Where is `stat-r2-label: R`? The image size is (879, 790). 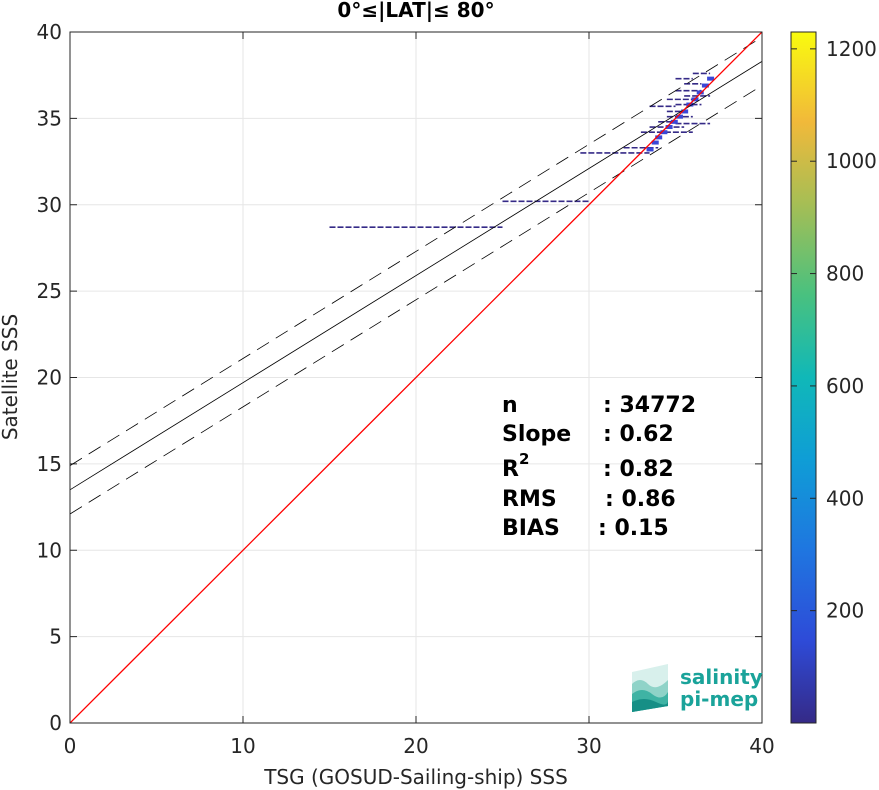 stat-r2-label: R is located at coordinates (510, 469).